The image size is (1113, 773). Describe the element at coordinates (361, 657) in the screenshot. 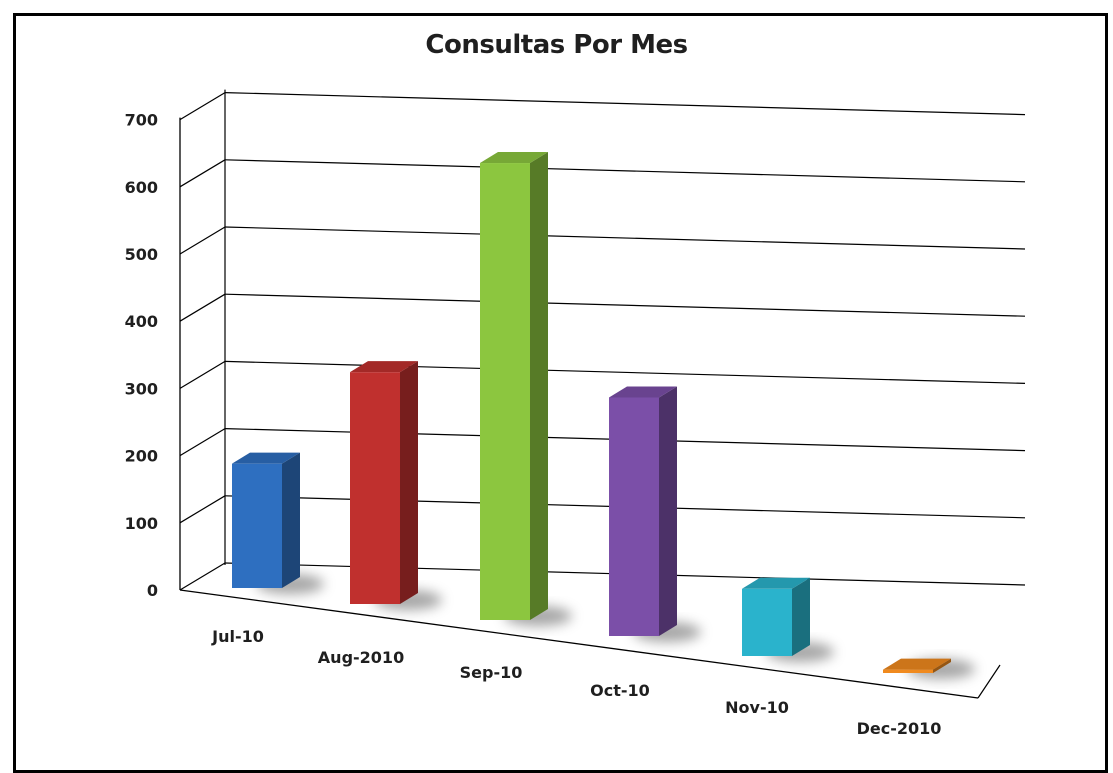

I see `x-tick-label: Aug-2010` at that location.